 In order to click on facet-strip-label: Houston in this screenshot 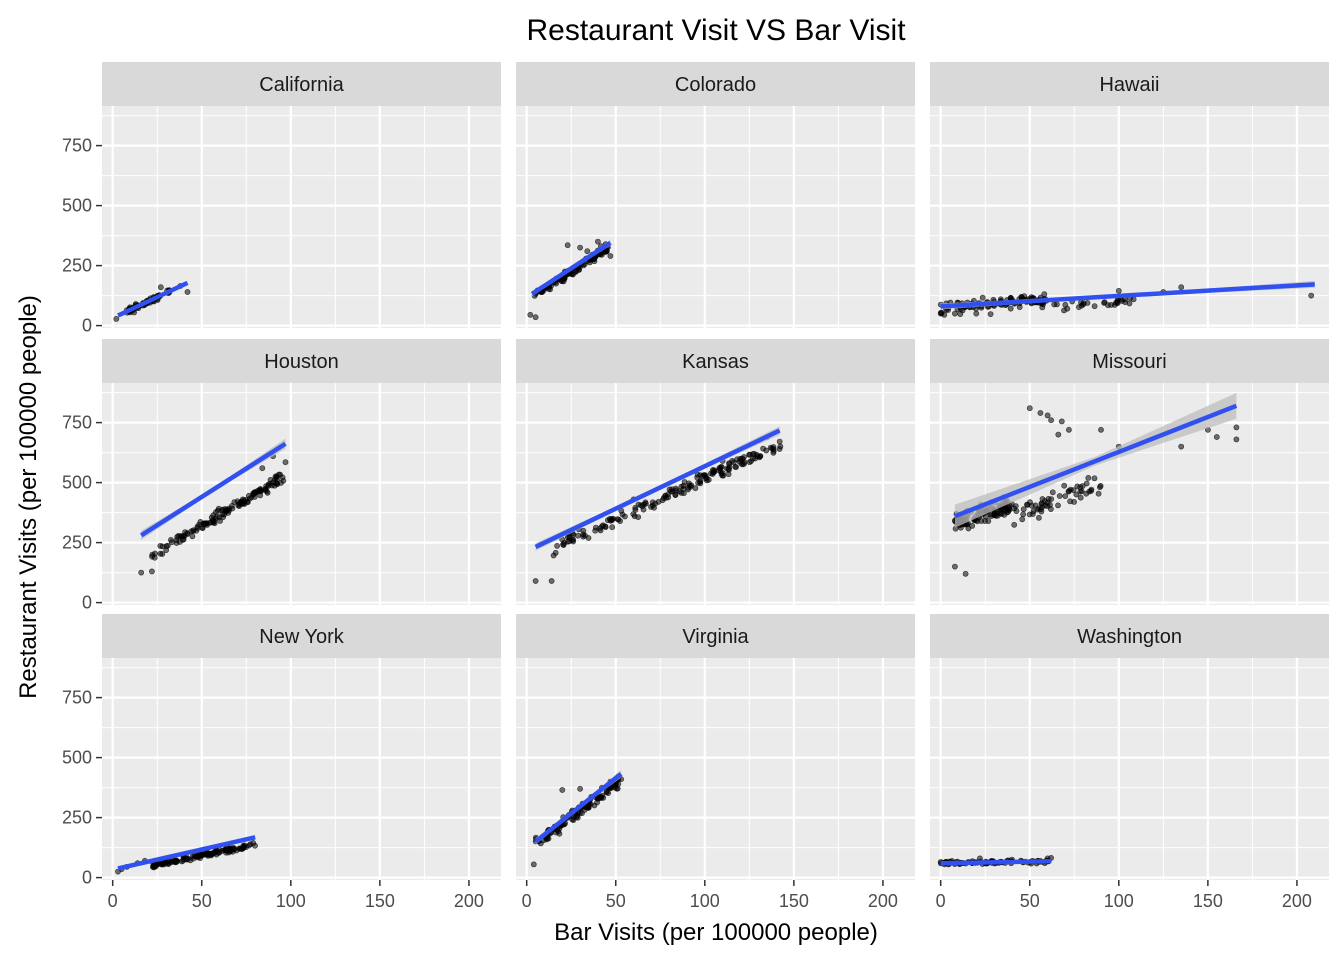, I will do `click(301, 362)`.